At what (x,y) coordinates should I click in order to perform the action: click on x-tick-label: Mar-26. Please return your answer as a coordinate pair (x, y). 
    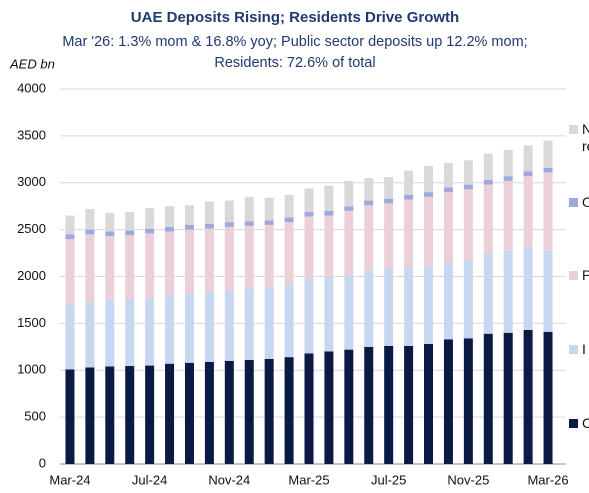
    Looking at the image, I should click on (547, 479).